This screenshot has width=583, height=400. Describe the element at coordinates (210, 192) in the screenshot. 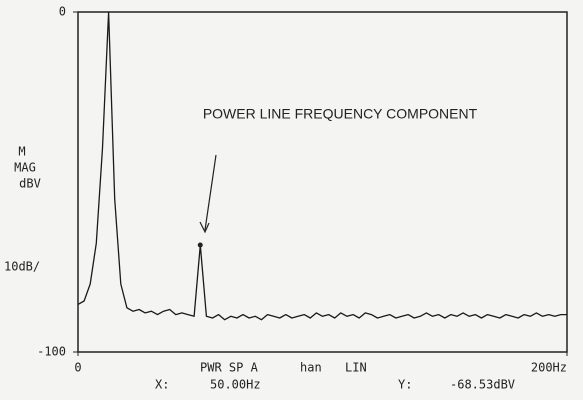

I see `annotation-arrow` at that location.